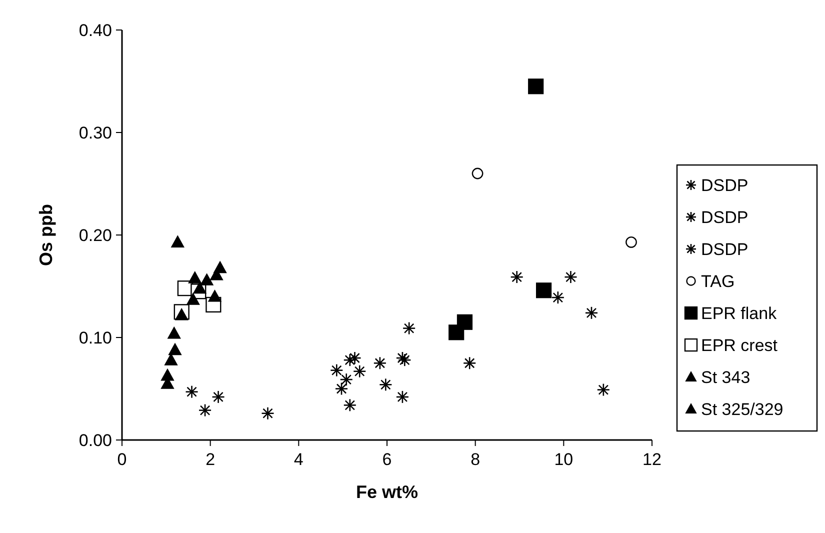 This screenshot has height=533, width=825. What do you see at coordinates (564, 459) in the screenshot?
I see `x-tick-label: 10` at bounding box center [564, 459].